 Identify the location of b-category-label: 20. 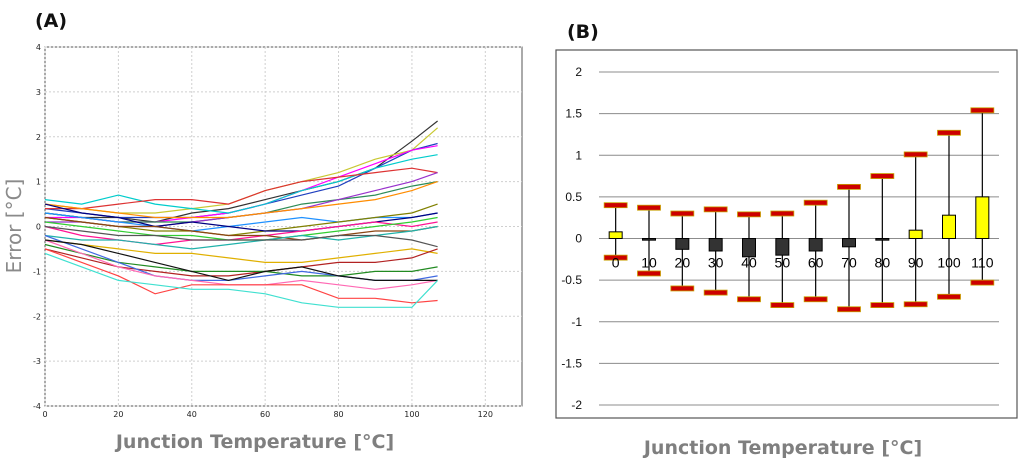
(683, 263).